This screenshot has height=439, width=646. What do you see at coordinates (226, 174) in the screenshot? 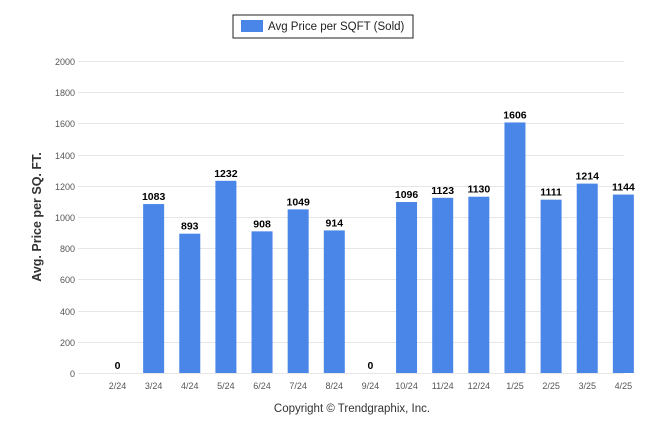
I see `bar-value-label: 1232` at bounding box center [226, 174].